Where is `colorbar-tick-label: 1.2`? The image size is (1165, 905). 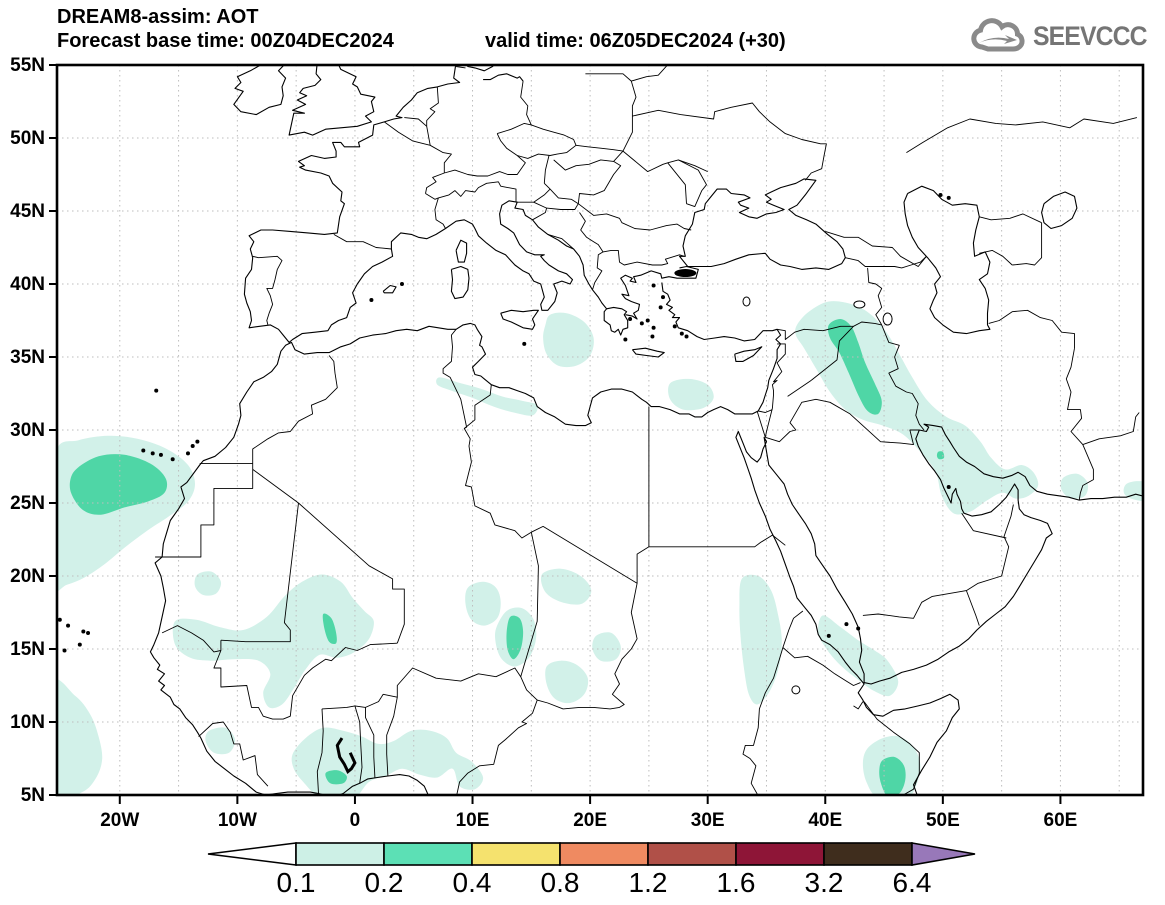 colorbar-tick-label: 1.2 is located at coordinates (648, 882).